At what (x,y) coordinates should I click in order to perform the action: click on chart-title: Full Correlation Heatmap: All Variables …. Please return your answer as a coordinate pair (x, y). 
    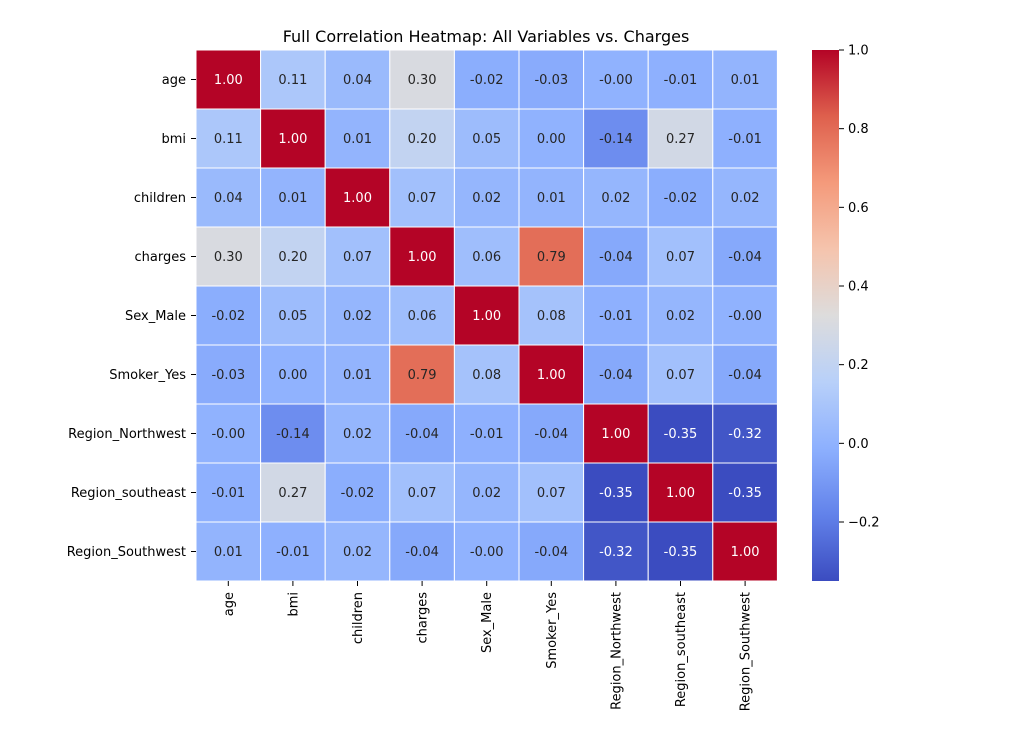
    Looking at the image, I should click on (486, 36).